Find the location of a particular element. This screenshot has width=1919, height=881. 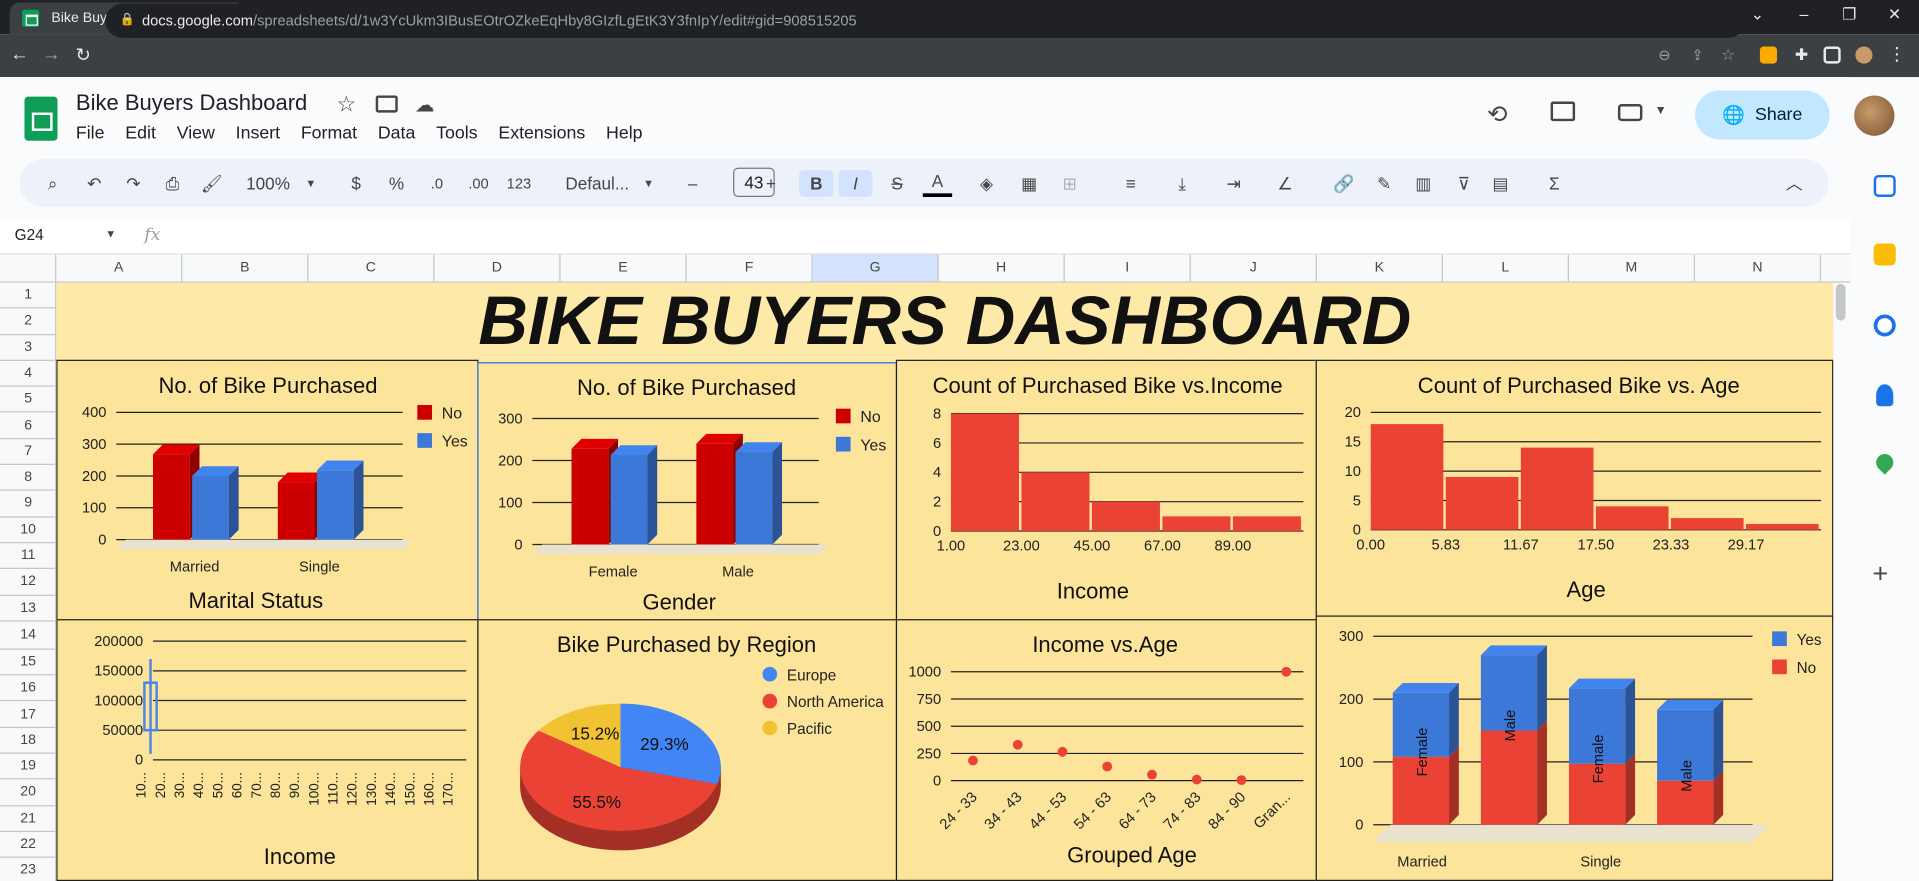

column-header-D: D is located at coordinates (497, 268).